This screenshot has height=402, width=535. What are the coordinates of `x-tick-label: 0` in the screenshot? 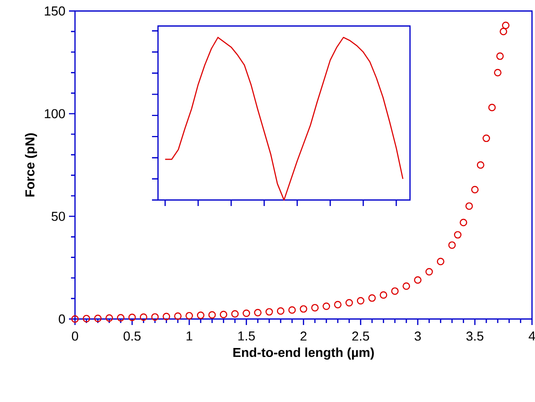 It's located at (75, 336).